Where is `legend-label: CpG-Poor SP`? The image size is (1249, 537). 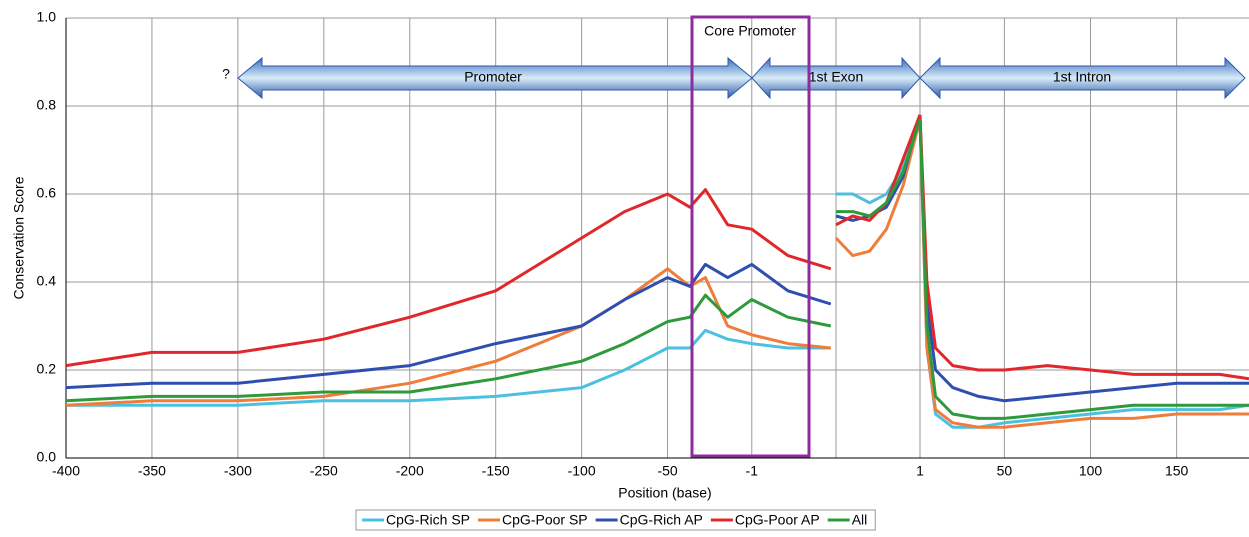
legend-label: CpG-Poor SP is located at coordinates (545, 520).